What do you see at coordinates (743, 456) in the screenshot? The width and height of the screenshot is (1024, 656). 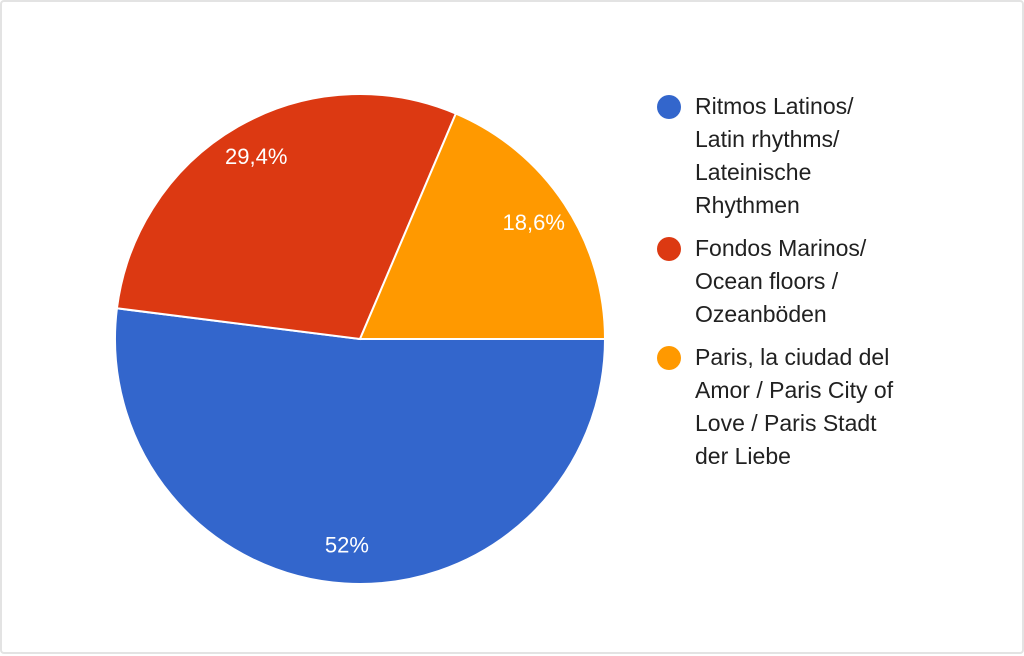 I see `legend-label-line: der Liebe` at bounding box center [743, 456].